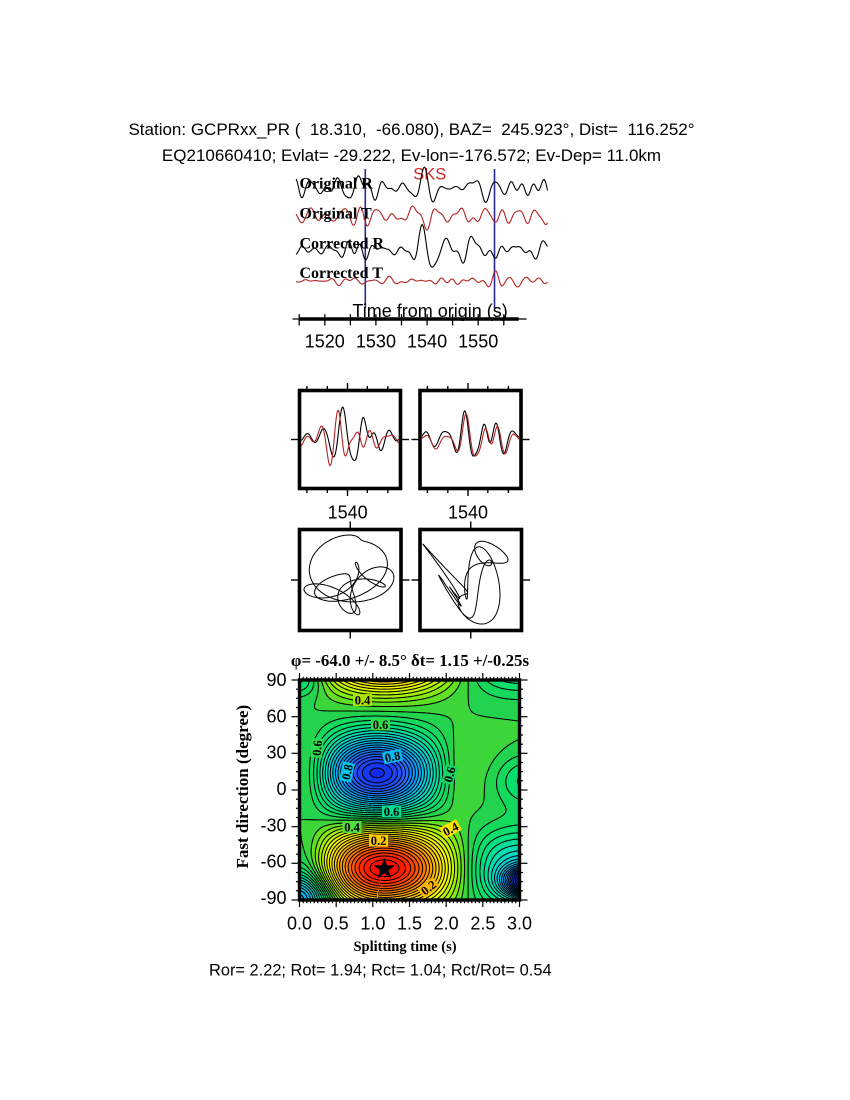 The height and width of the screenshot is (1100, 850). What do you see at coordinates (276, 716) in the screenshot?
I see `svg-text: 60` at bounding box center [276, 716].